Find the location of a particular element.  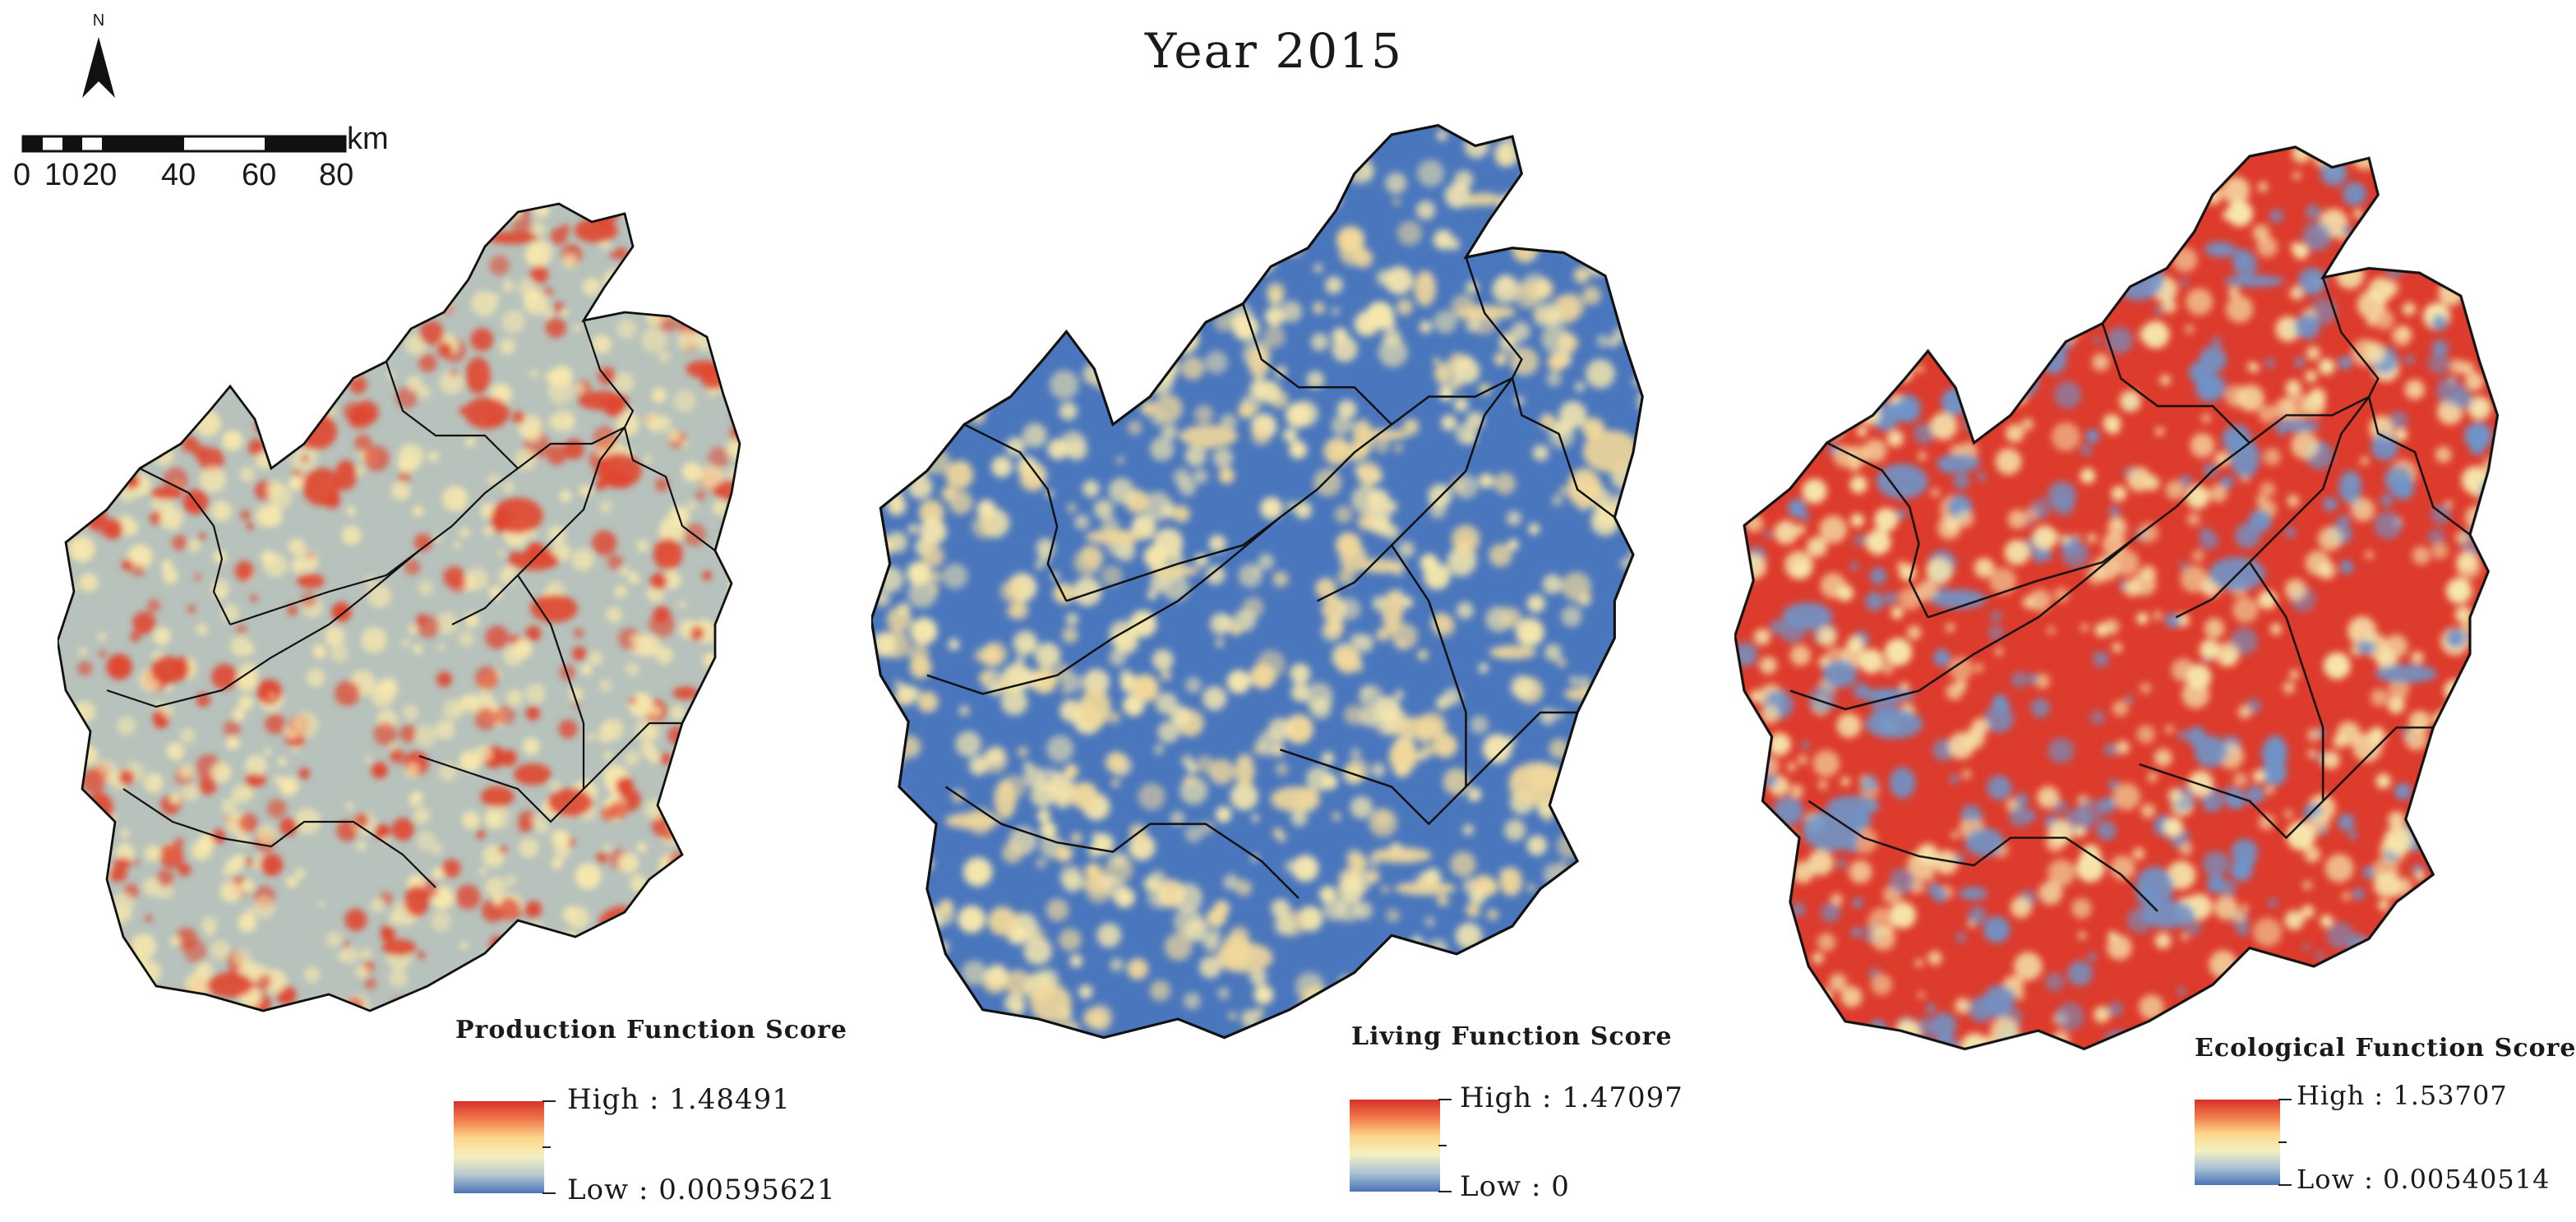

scale-tick-label: 80 is located at coordinates (336, 175).